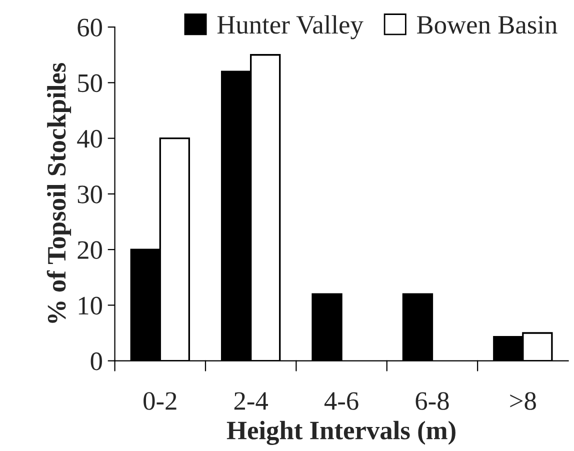 The height and width of the screenshot is (451, 574). What do you see at coordinates (251, 401) in the screenshot?
I see `x-tick-label: 2-4` at bounding box center [251, 401].